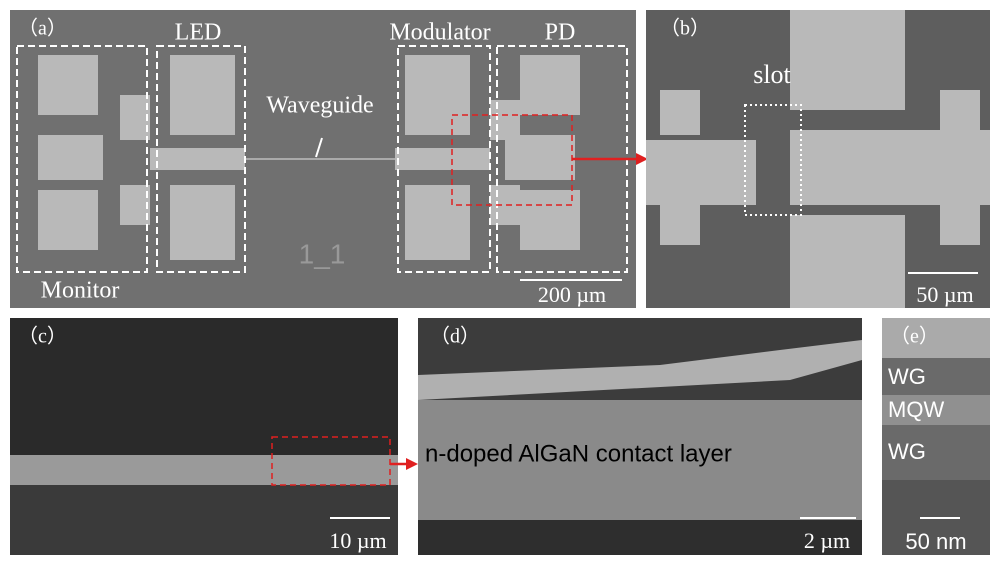 The height and width of the screenshot is (571, 1000). What do you see at coordinates (685, 28) in the screenshot?
I see `panel-label: （b）` at bounding box center [685, 28].